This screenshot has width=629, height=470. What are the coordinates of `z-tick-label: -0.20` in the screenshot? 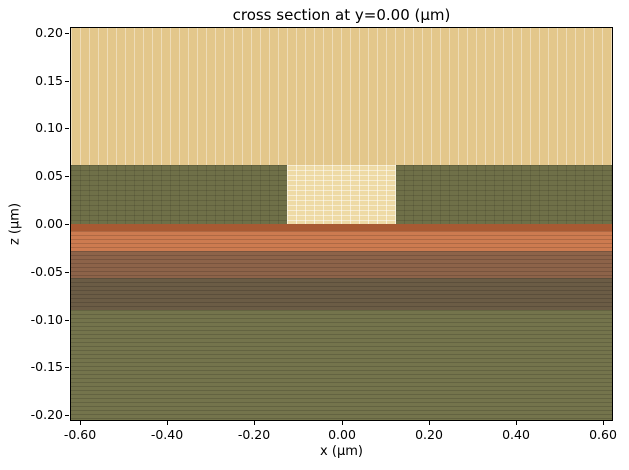 It's located at (46, 414).